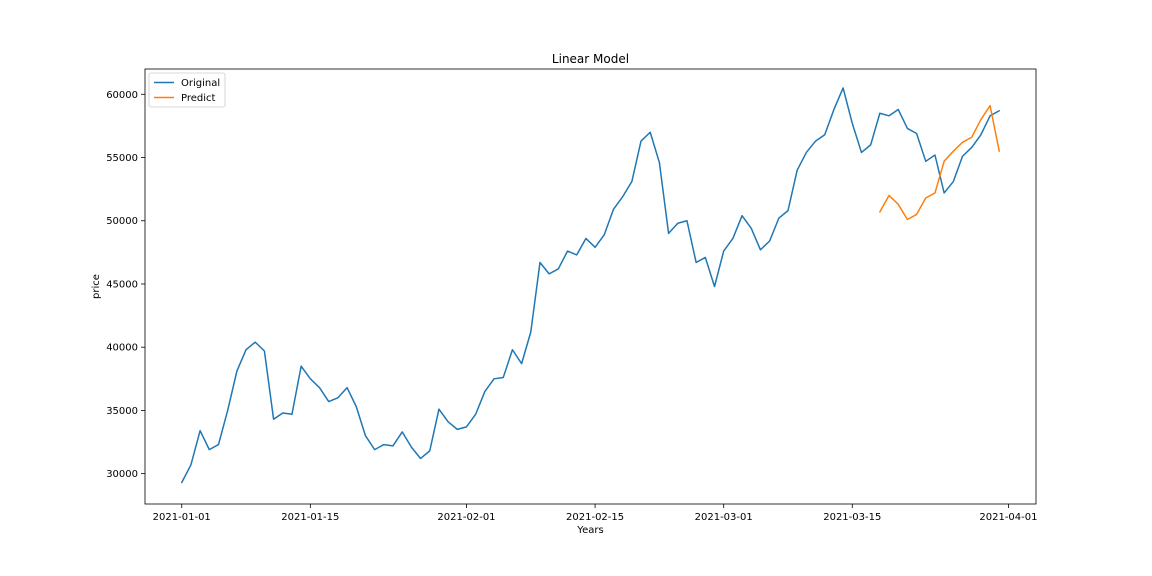  Describe the element at coordinates (122, 95) in the screenshot. I see `y-tick-label: 60000` at that location.